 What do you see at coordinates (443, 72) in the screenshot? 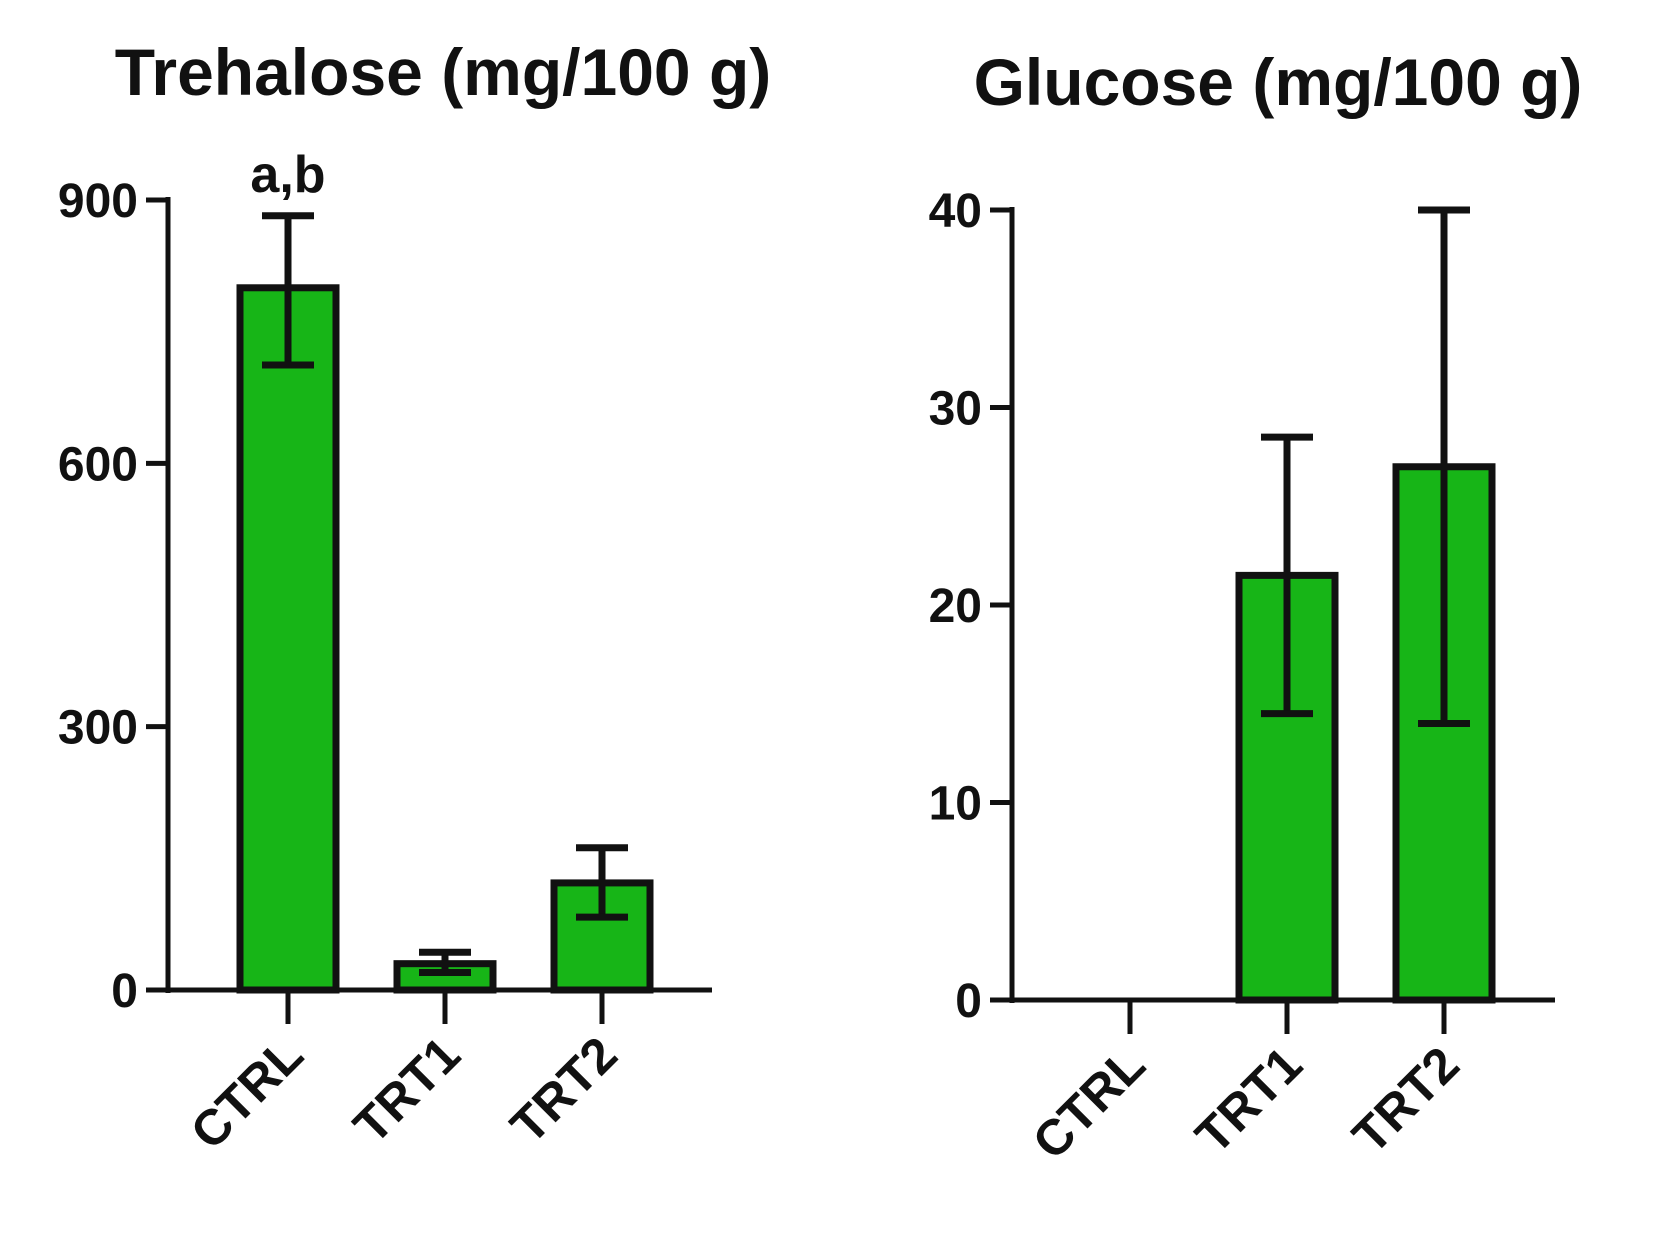
I see `chart-title: Trehalose (mg/100 g)` at bounding box center [443, 72].